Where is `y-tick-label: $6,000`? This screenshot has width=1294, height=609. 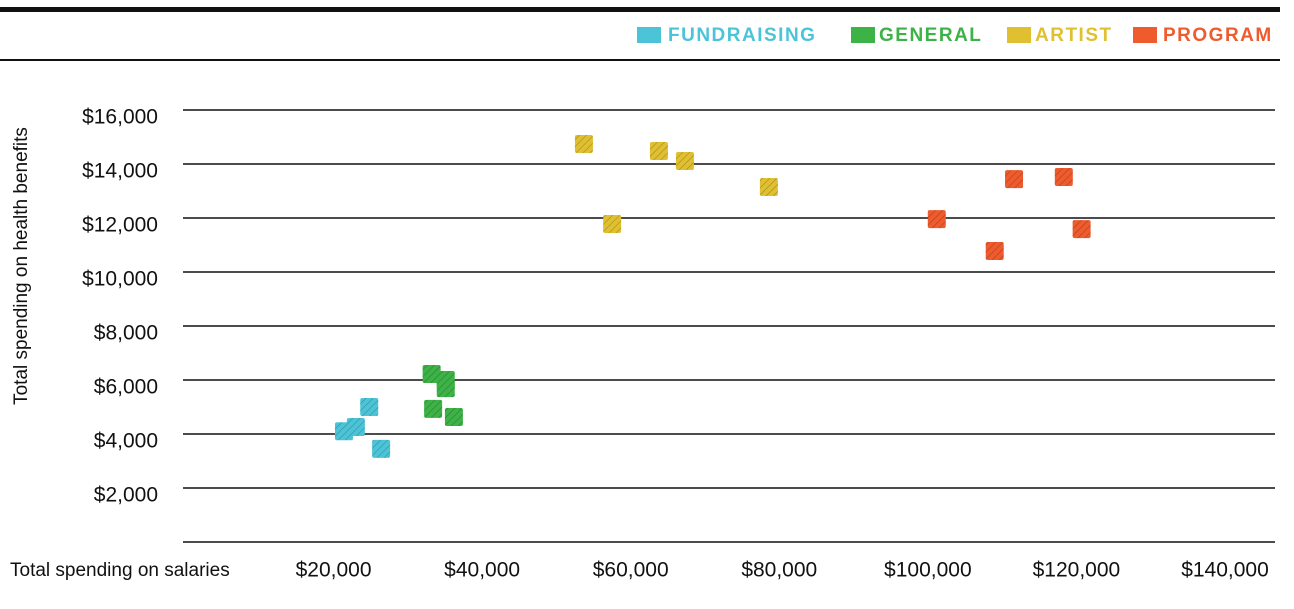
y-tick-label: $6,000 is located at coordinates (126, 387).